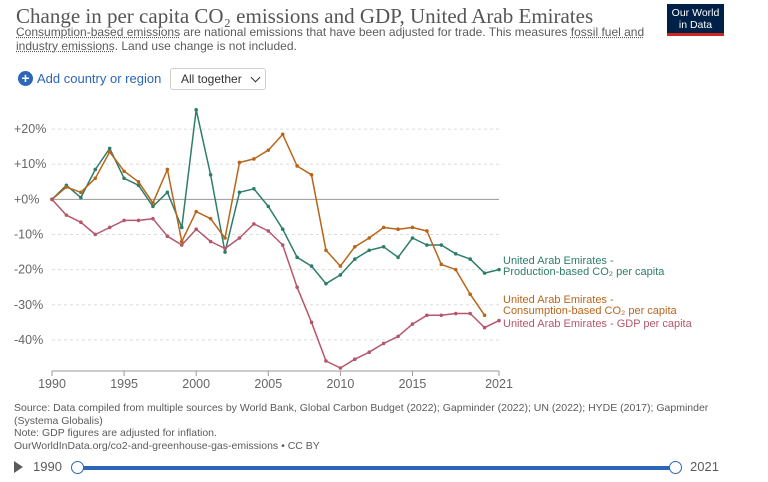  Describe the element at coordinates (99, 78) in the screenshot. I see `add-country-label: Add country or region` at that location.